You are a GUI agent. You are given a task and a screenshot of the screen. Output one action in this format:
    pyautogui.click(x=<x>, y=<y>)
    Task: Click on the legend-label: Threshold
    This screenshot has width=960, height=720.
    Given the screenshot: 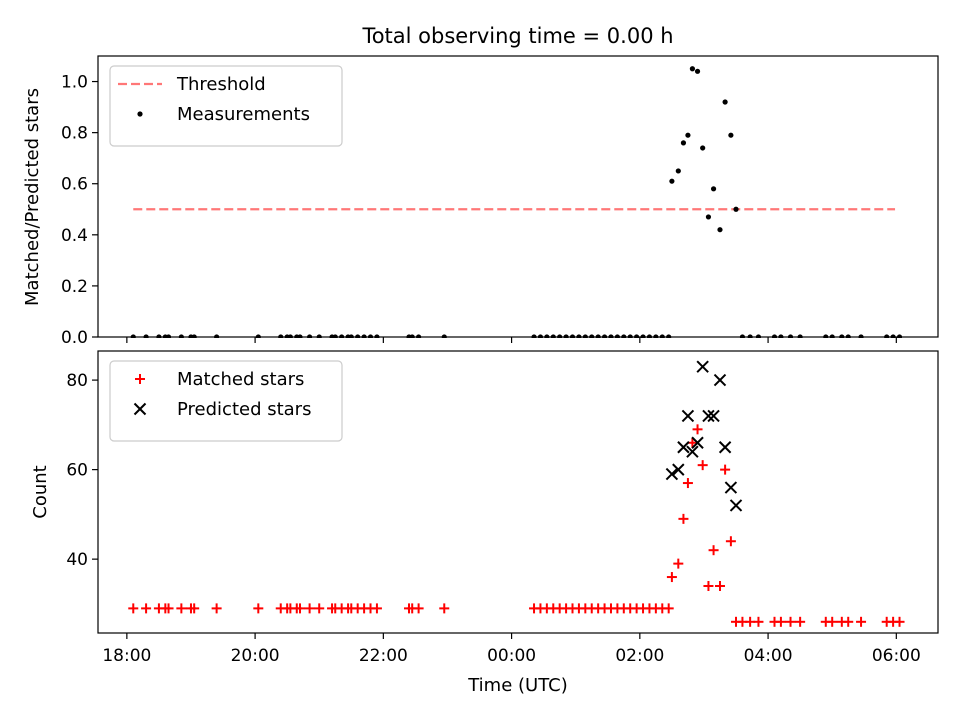 What is the action you would take?
    pyautogui.click(x=221, y=84)
    